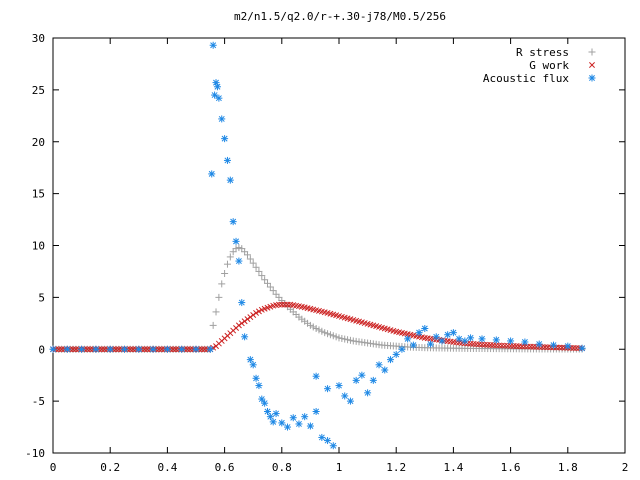 The height and width of the screenshot is (480, 640). I want to click on y-tick-label: -5, so click(38, 401).